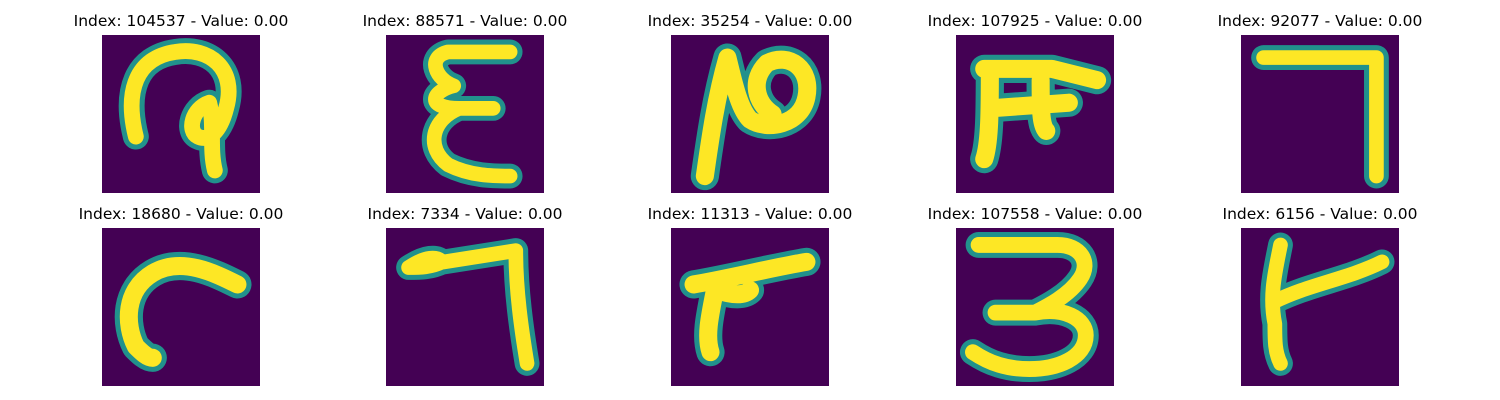 This screenshot has height=400, width=1500. I want to click on panel-8: Index: 11313 - Value: 0.00, so click(750, 300).